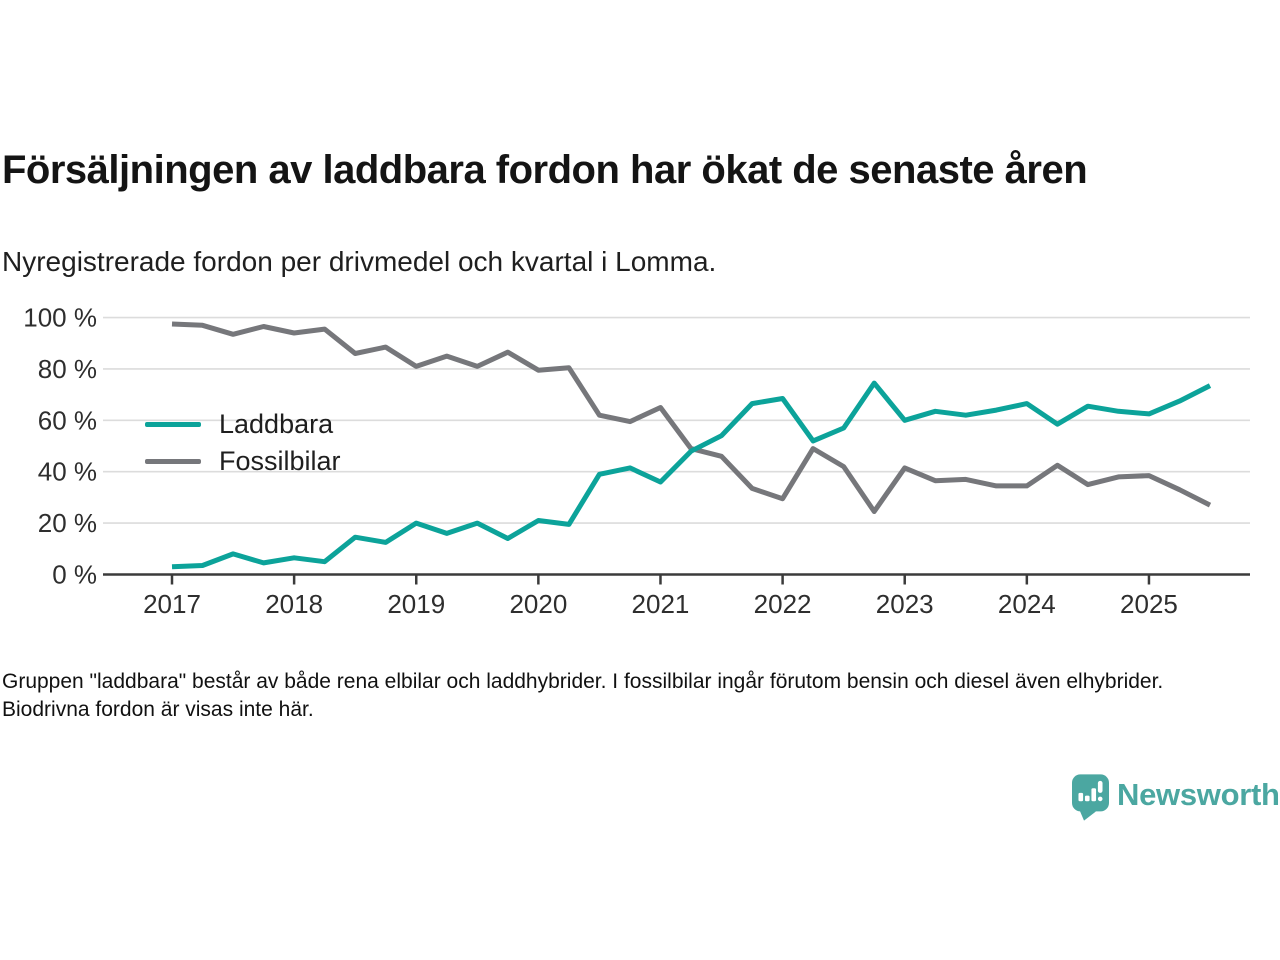 The width and height of the screenshot is (1280, 960). Describe the element at coordinates (783, 604) in the screenshot. I see `x-axis-label: 2022` at that location.